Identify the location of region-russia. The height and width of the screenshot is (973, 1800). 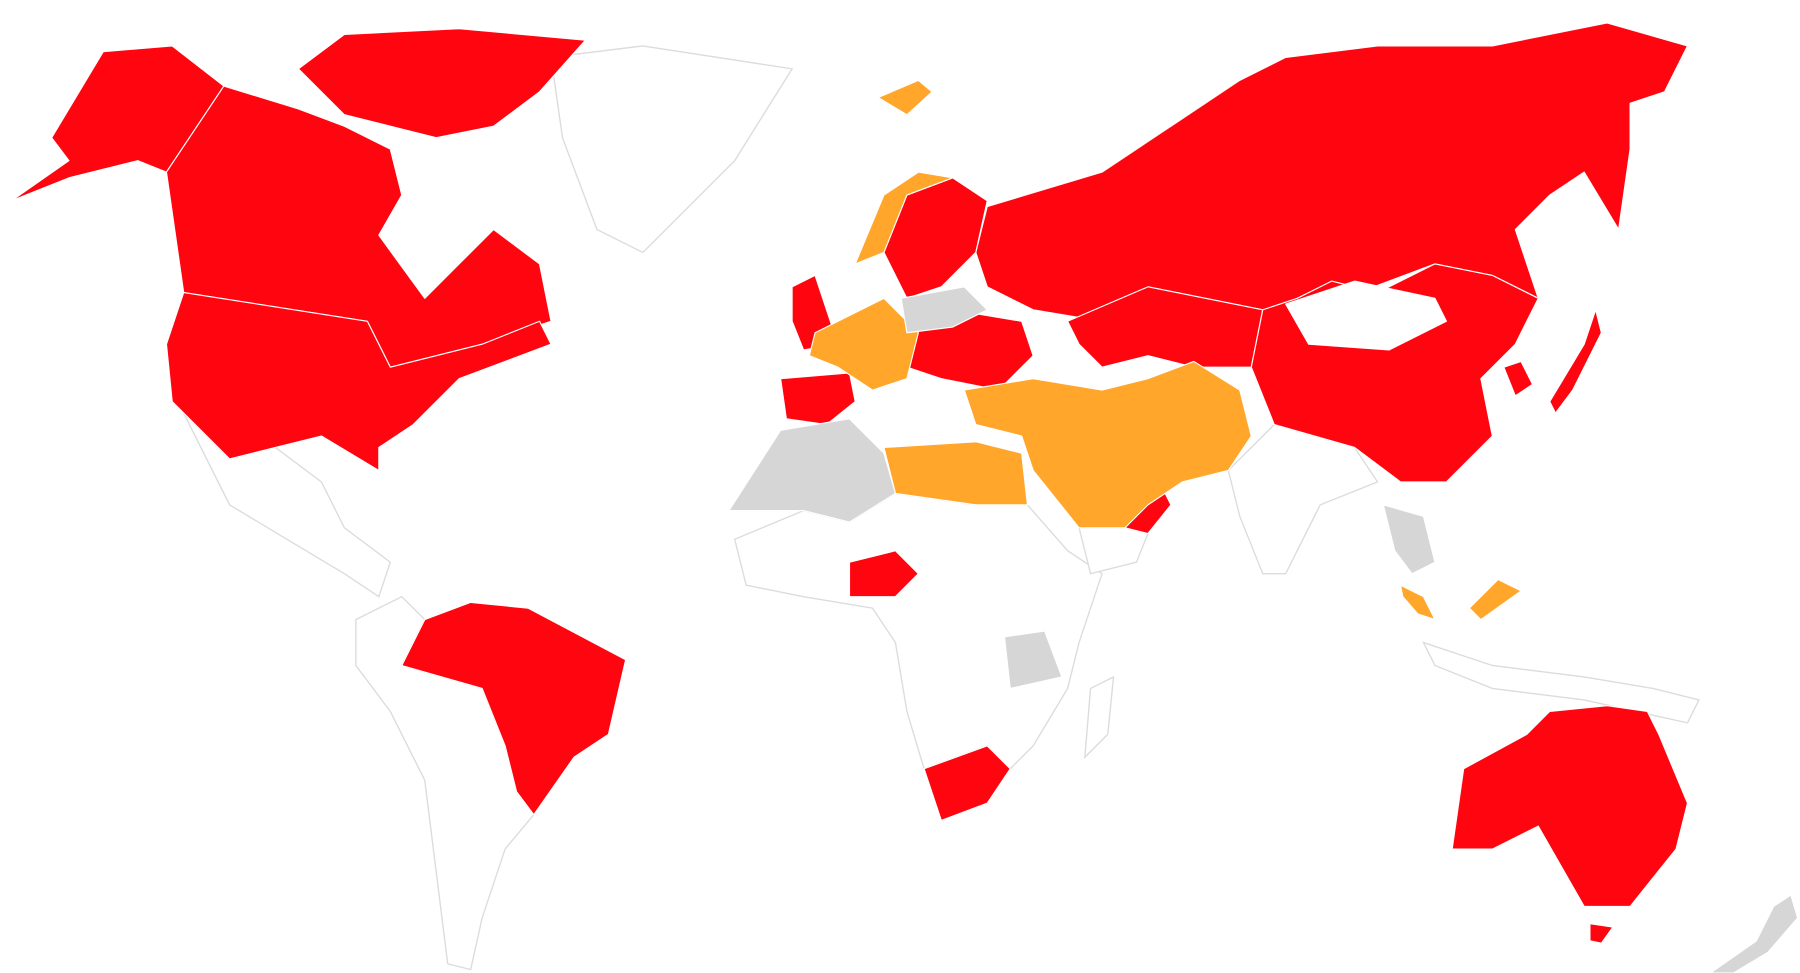
(1332, 172).